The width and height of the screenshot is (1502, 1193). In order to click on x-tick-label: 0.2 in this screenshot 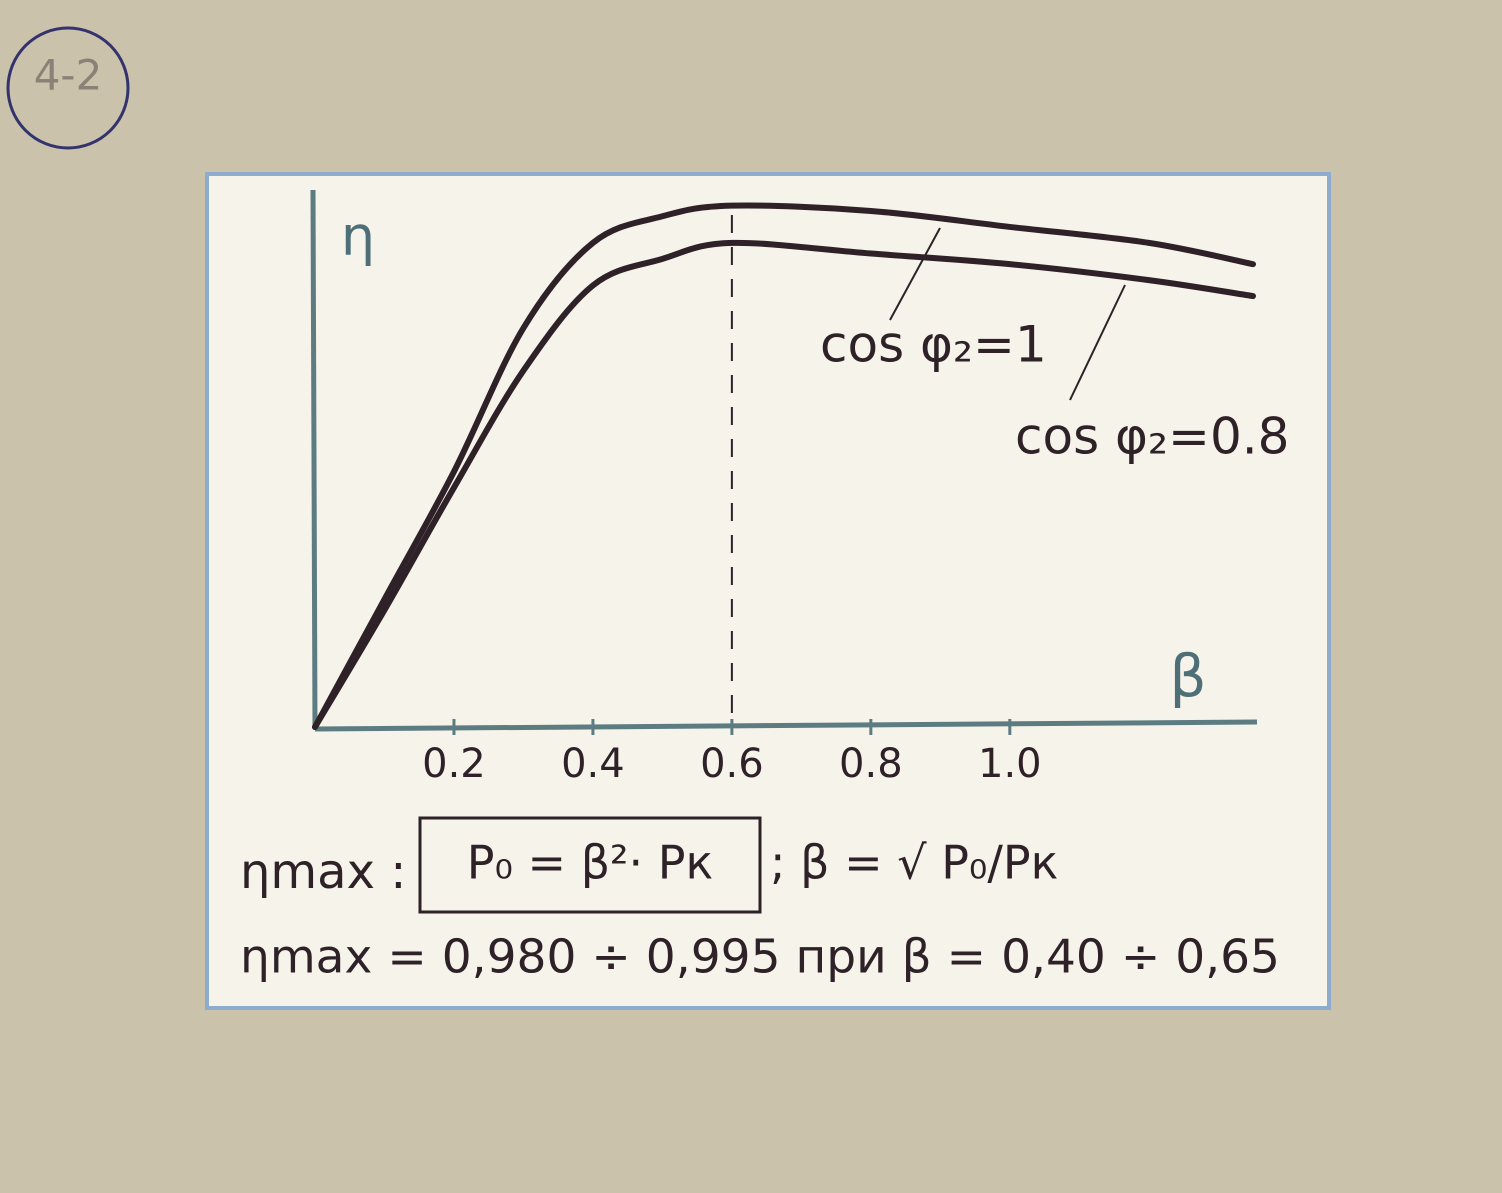, I will do `click(454, 764)`.